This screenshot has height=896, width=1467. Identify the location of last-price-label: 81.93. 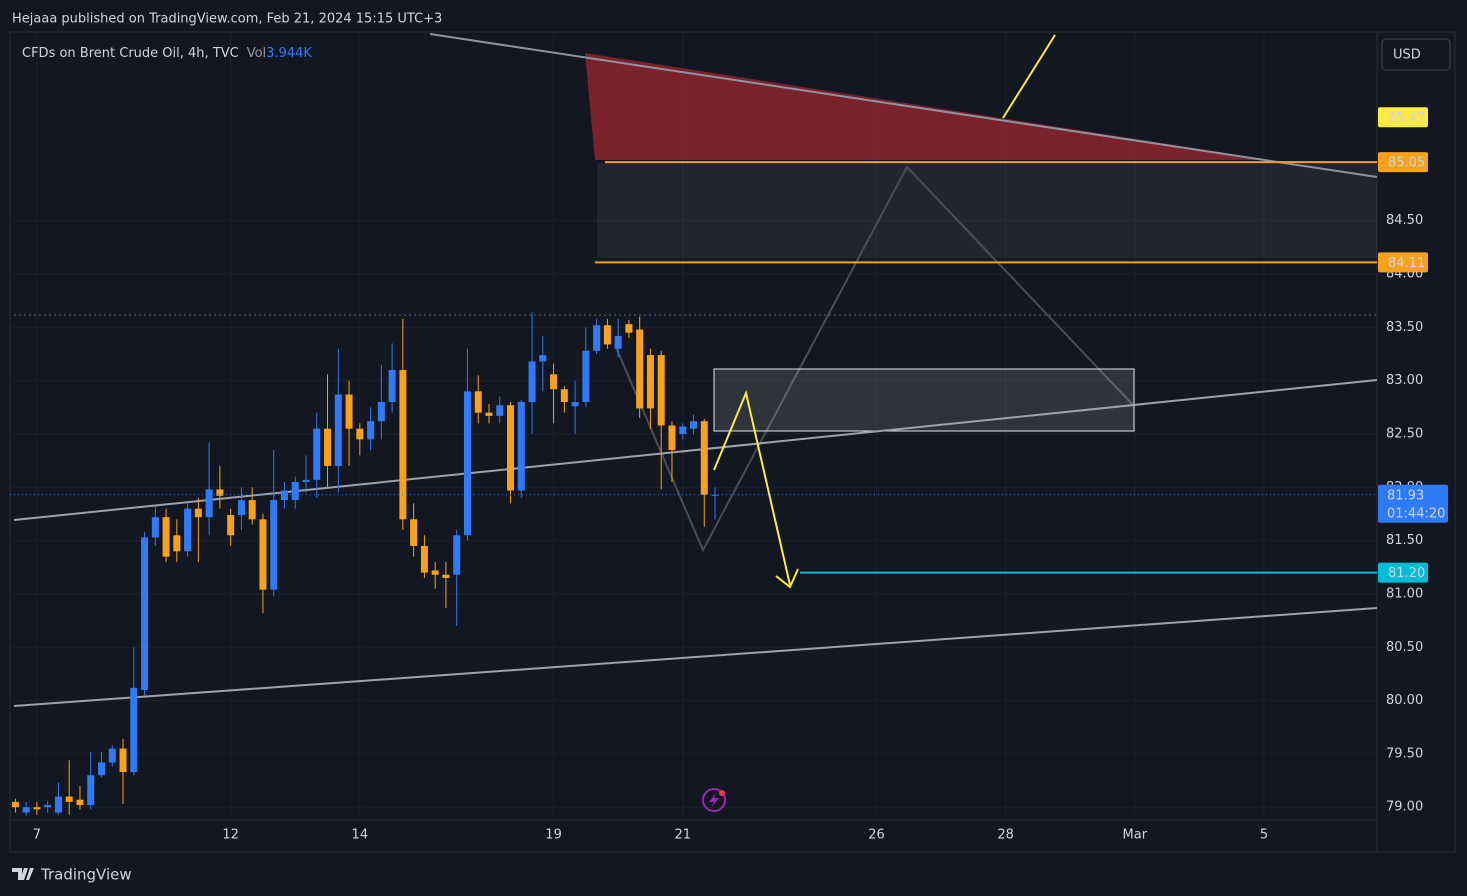
(1405, 495).